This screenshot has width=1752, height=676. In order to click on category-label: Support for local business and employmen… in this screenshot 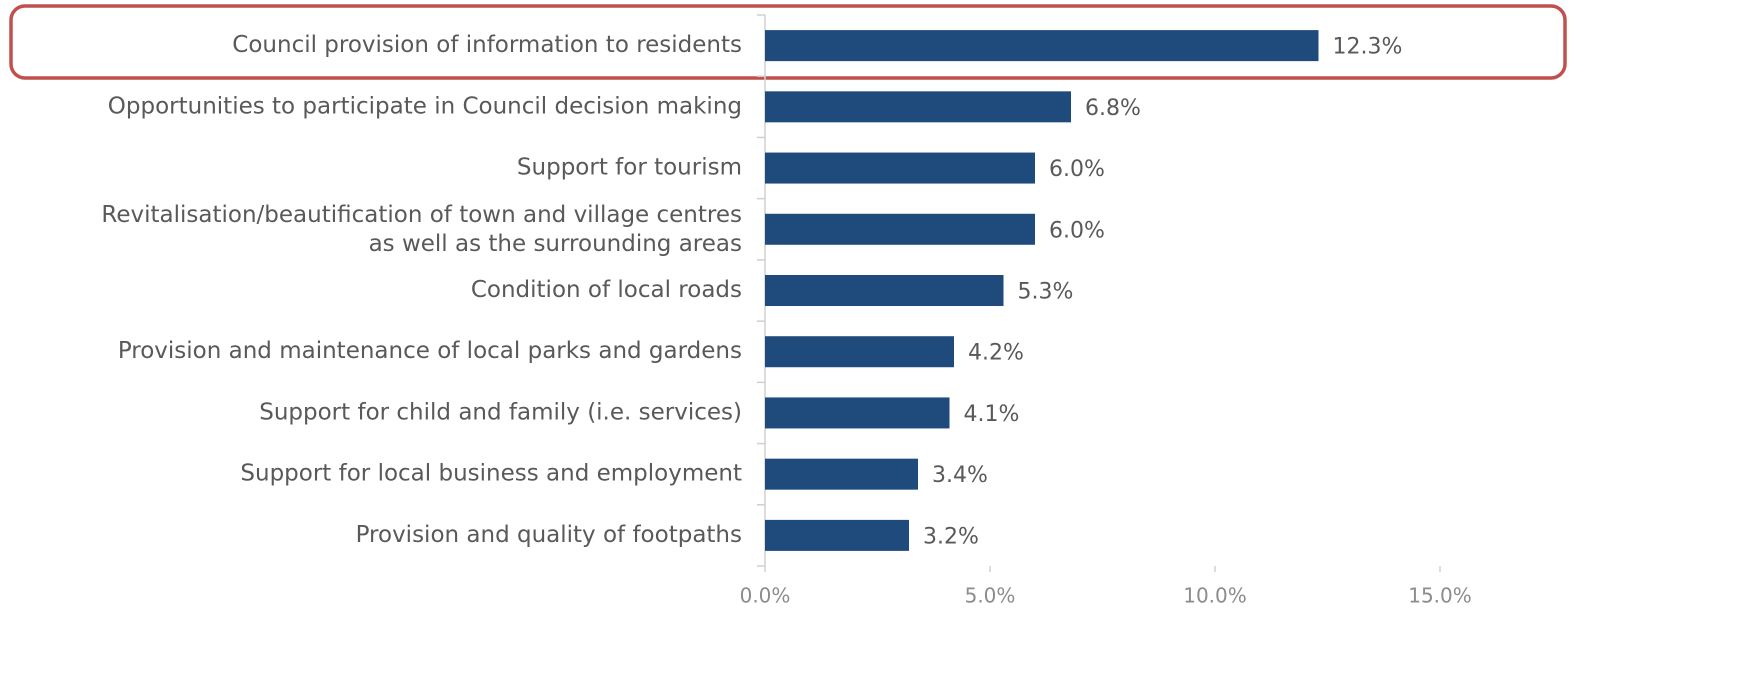, I will do `click(491, 474)`.